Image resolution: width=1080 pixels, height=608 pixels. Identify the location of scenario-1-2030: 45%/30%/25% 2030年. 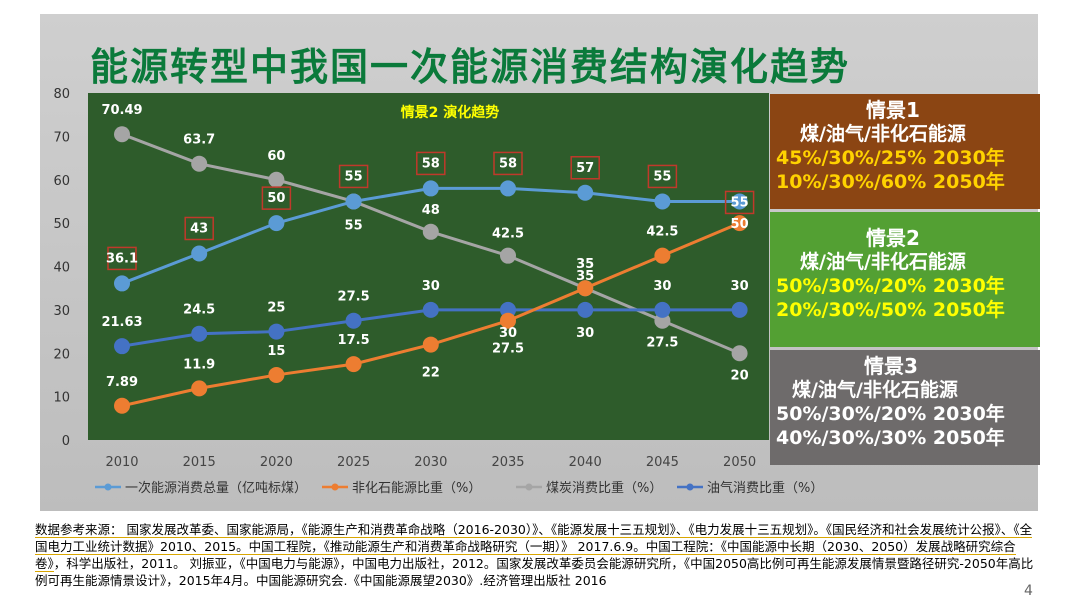
(890, 158).